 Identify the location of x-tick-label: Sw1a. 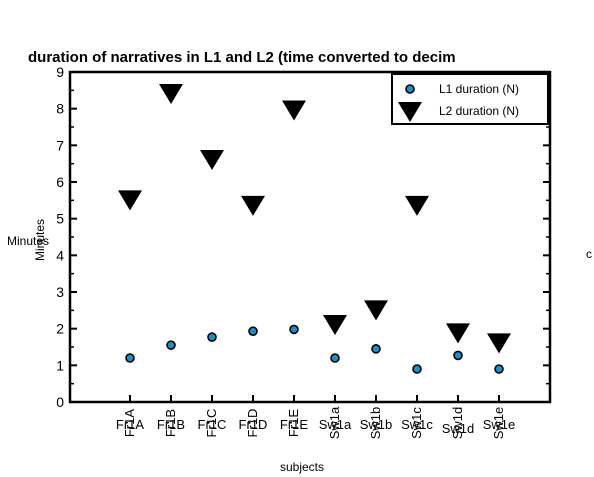
(335, 424).